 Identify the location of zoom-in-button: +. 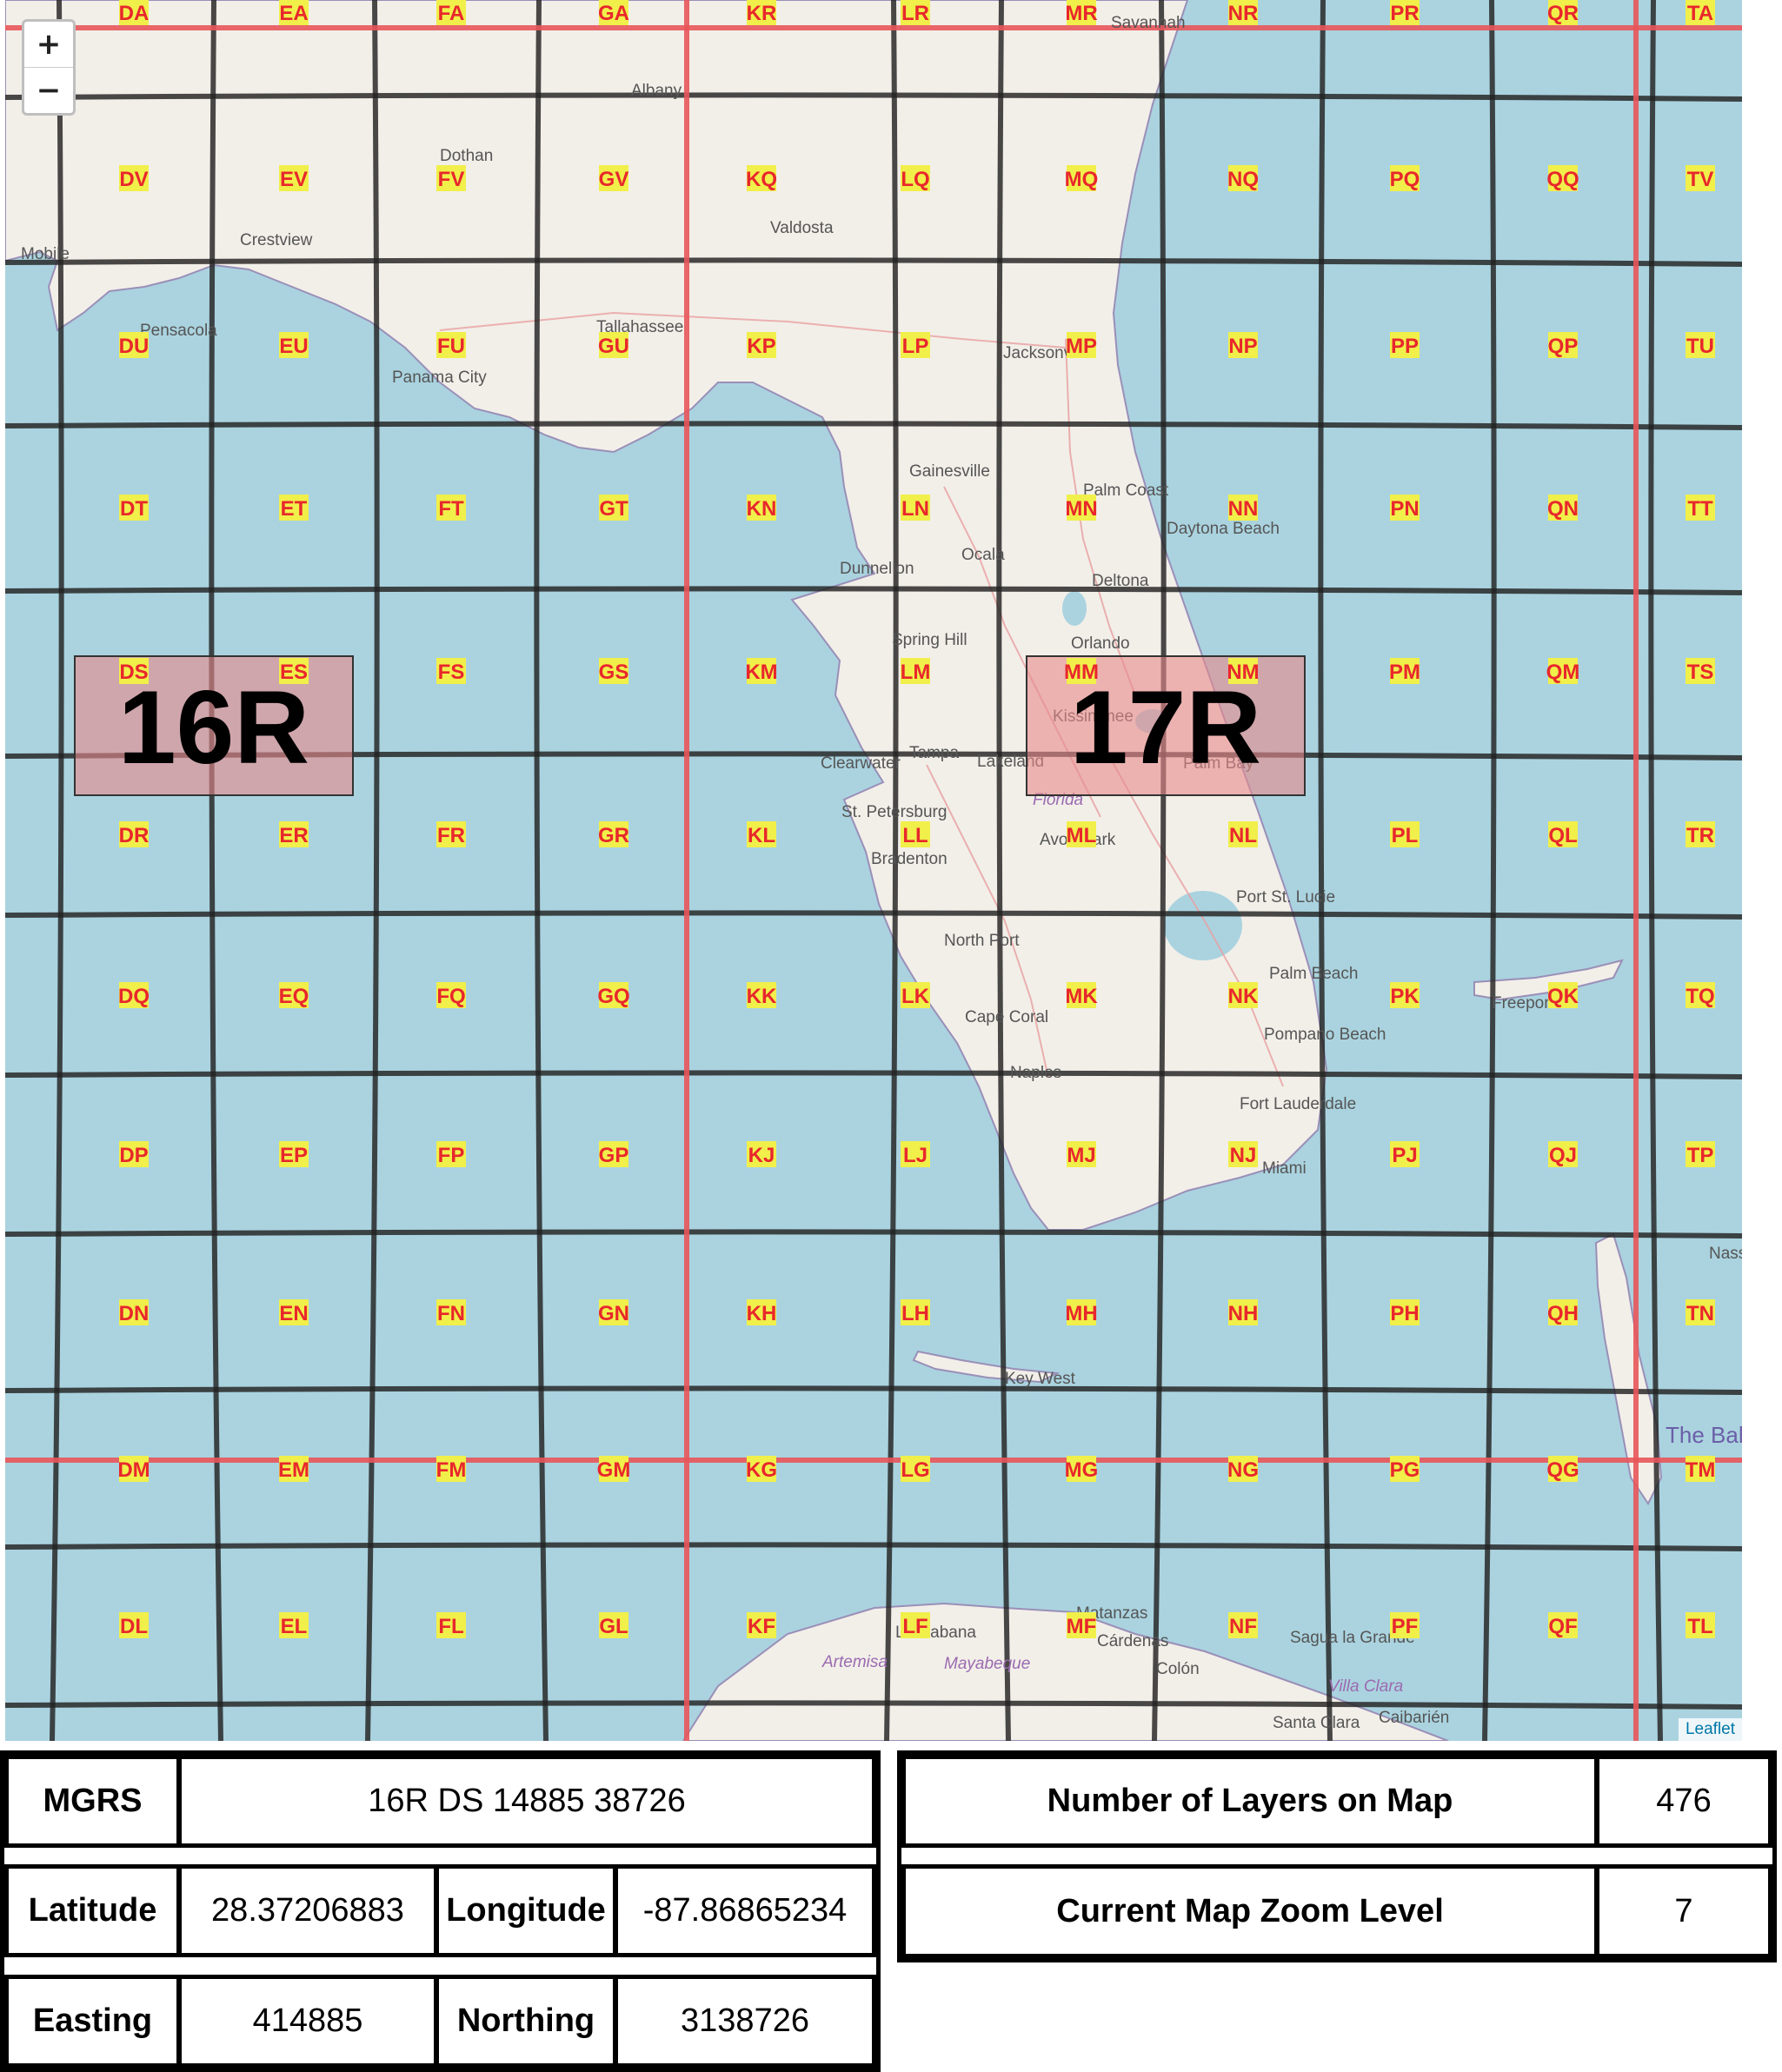
(49, 44).